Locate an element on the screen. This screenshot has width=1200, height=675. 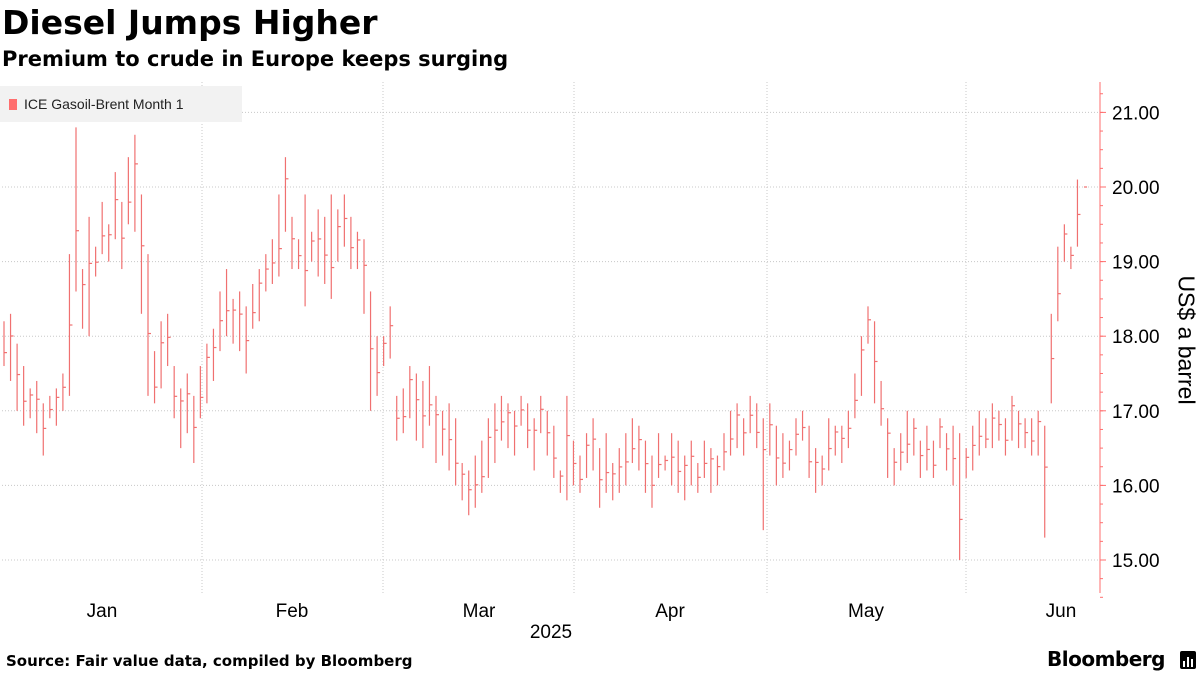
y-axis: 15.00 16.00 17.00 18.00 19.00 20.00 21.00 is located at coordinates (1129, 340).